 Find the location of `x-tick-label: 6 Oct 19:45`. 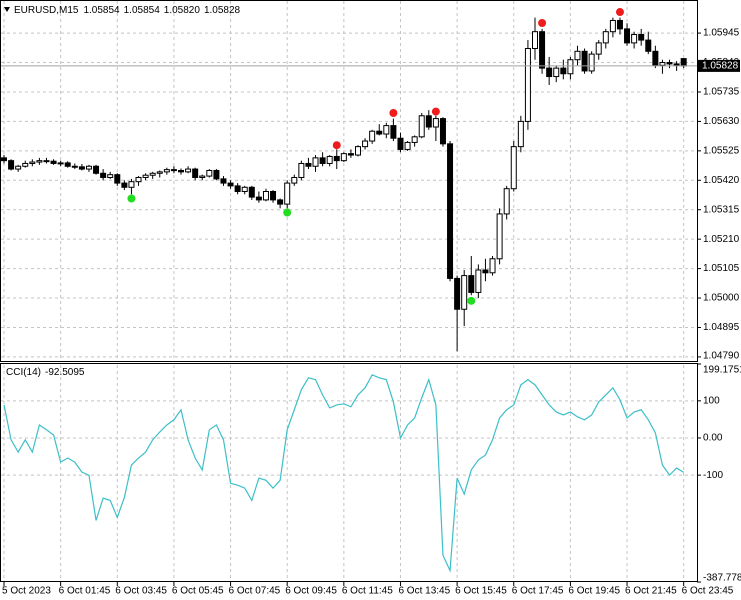

x-tick-label: 6 Oct 19:45 is located at coordinates (594, 591).